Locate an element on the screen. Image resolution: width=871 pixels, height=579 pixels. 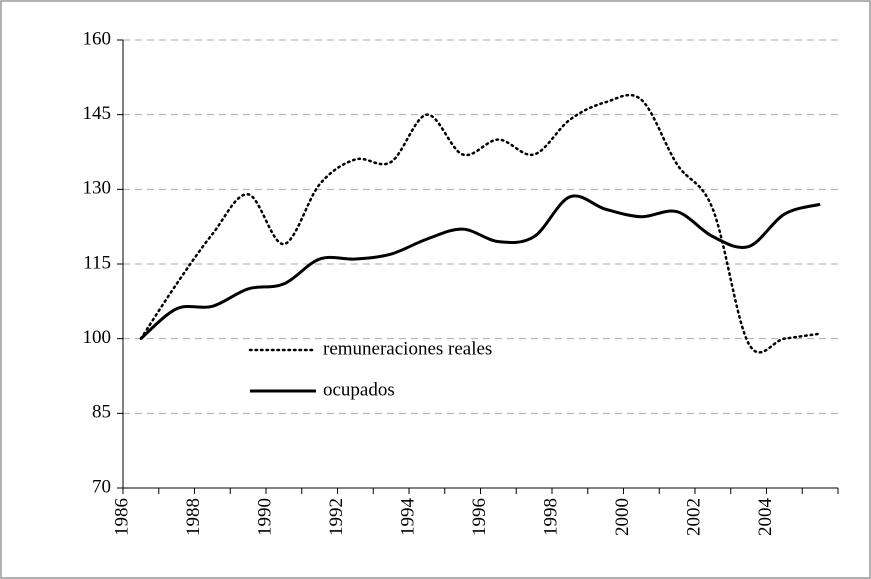
x-tick-label: 1986 is located at coordinates (121, 517).